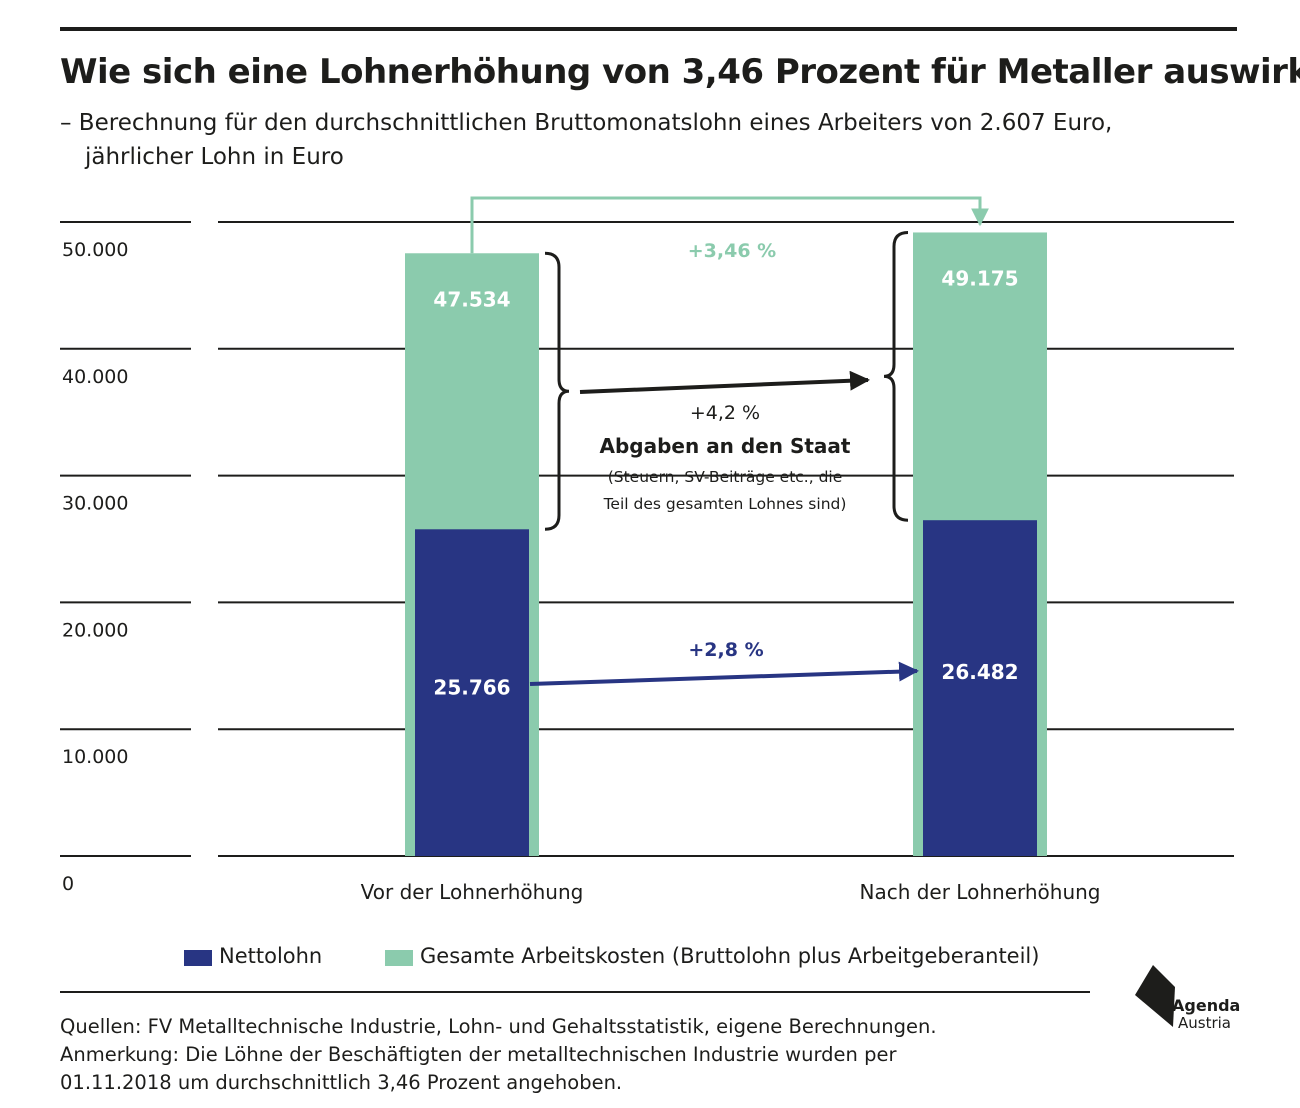 This screenshot has height=1108, width=1300. What do you see at coordinates (1204, 1023) in the screenshot?
I see `logo-text-austria: Austria` at bounding box center [1204, 1023].